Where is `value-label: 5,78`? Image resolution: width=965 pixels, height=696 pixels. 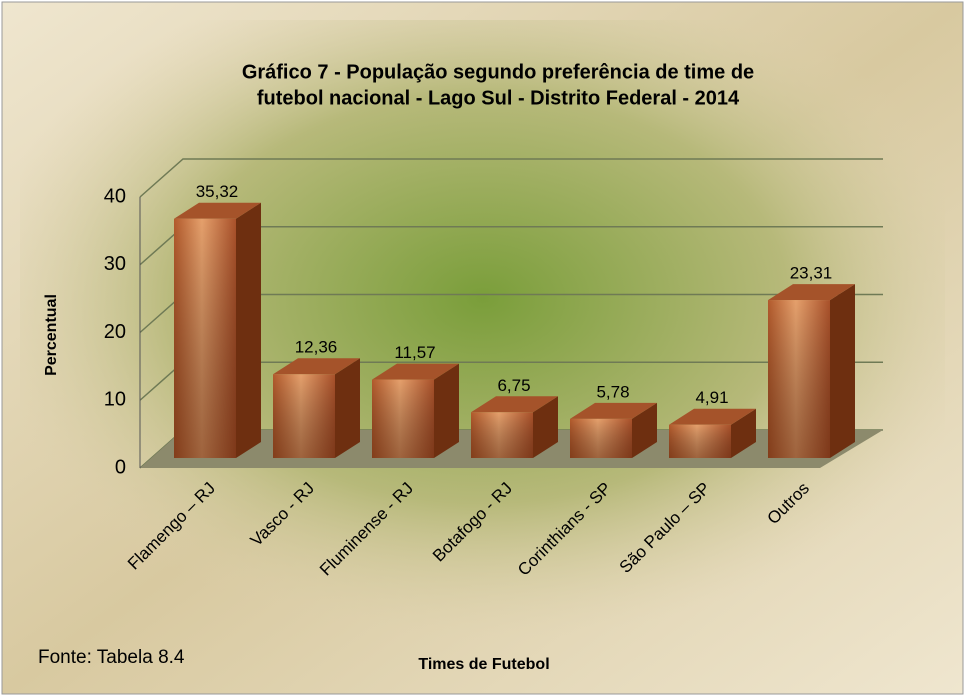
value-label: 5,78 is located at coordinates (612, 391).